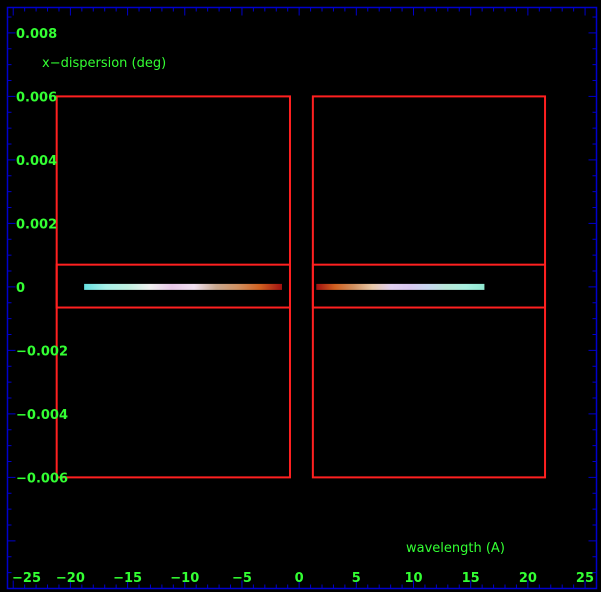  What do you see at coordinates (42, 256) in the screenshot?
I see `y-tick-labels: 0.008 0.006 0.004 0.002 0 −0.002 −0.004 −0.006` at bounding box center [42, 256].